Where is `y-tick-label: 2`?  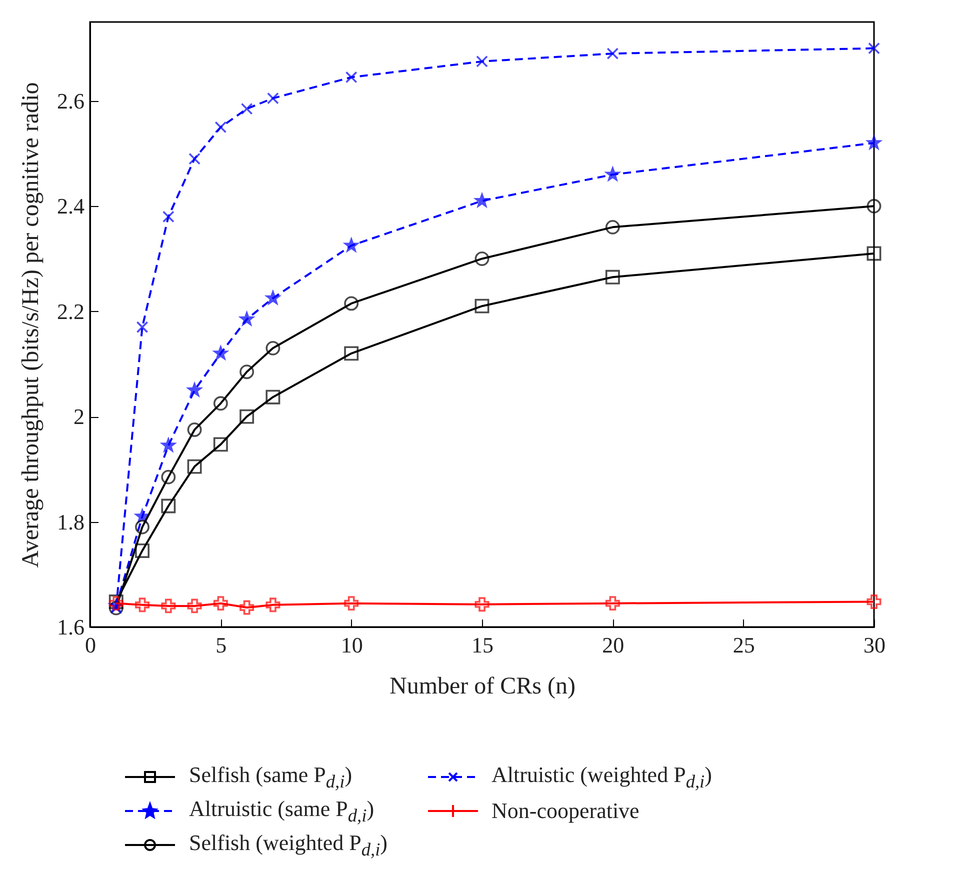 y-tick-label: 2 is located at coordinates (79, 417).